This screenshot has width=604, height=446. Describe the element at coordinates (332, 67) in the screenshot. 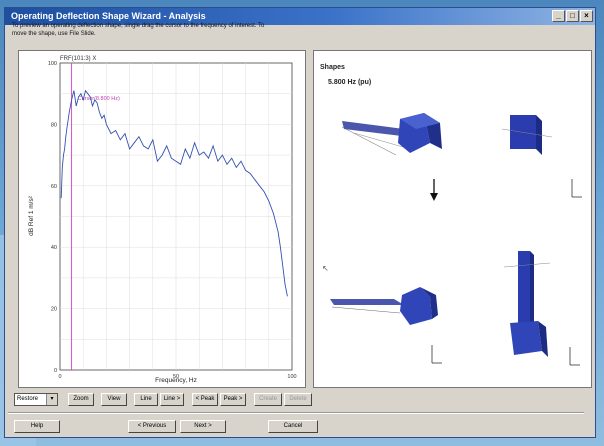

I see `shapes-title: Shapes` at that location.